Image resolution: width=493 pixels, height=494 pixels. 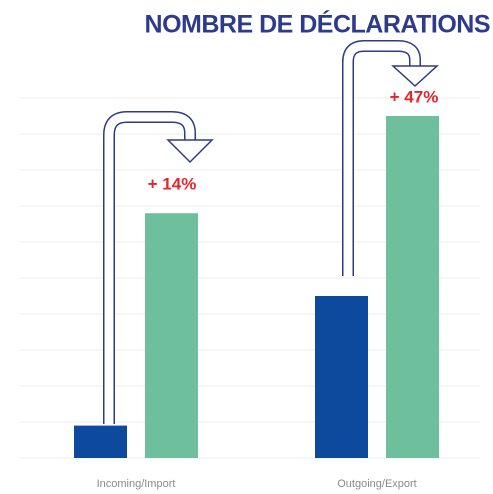 What do you see at coordinates (377, 484) in the screenshot?
I see `x-tick-label: Outgoing/Export` at bounding box center [377, 484].